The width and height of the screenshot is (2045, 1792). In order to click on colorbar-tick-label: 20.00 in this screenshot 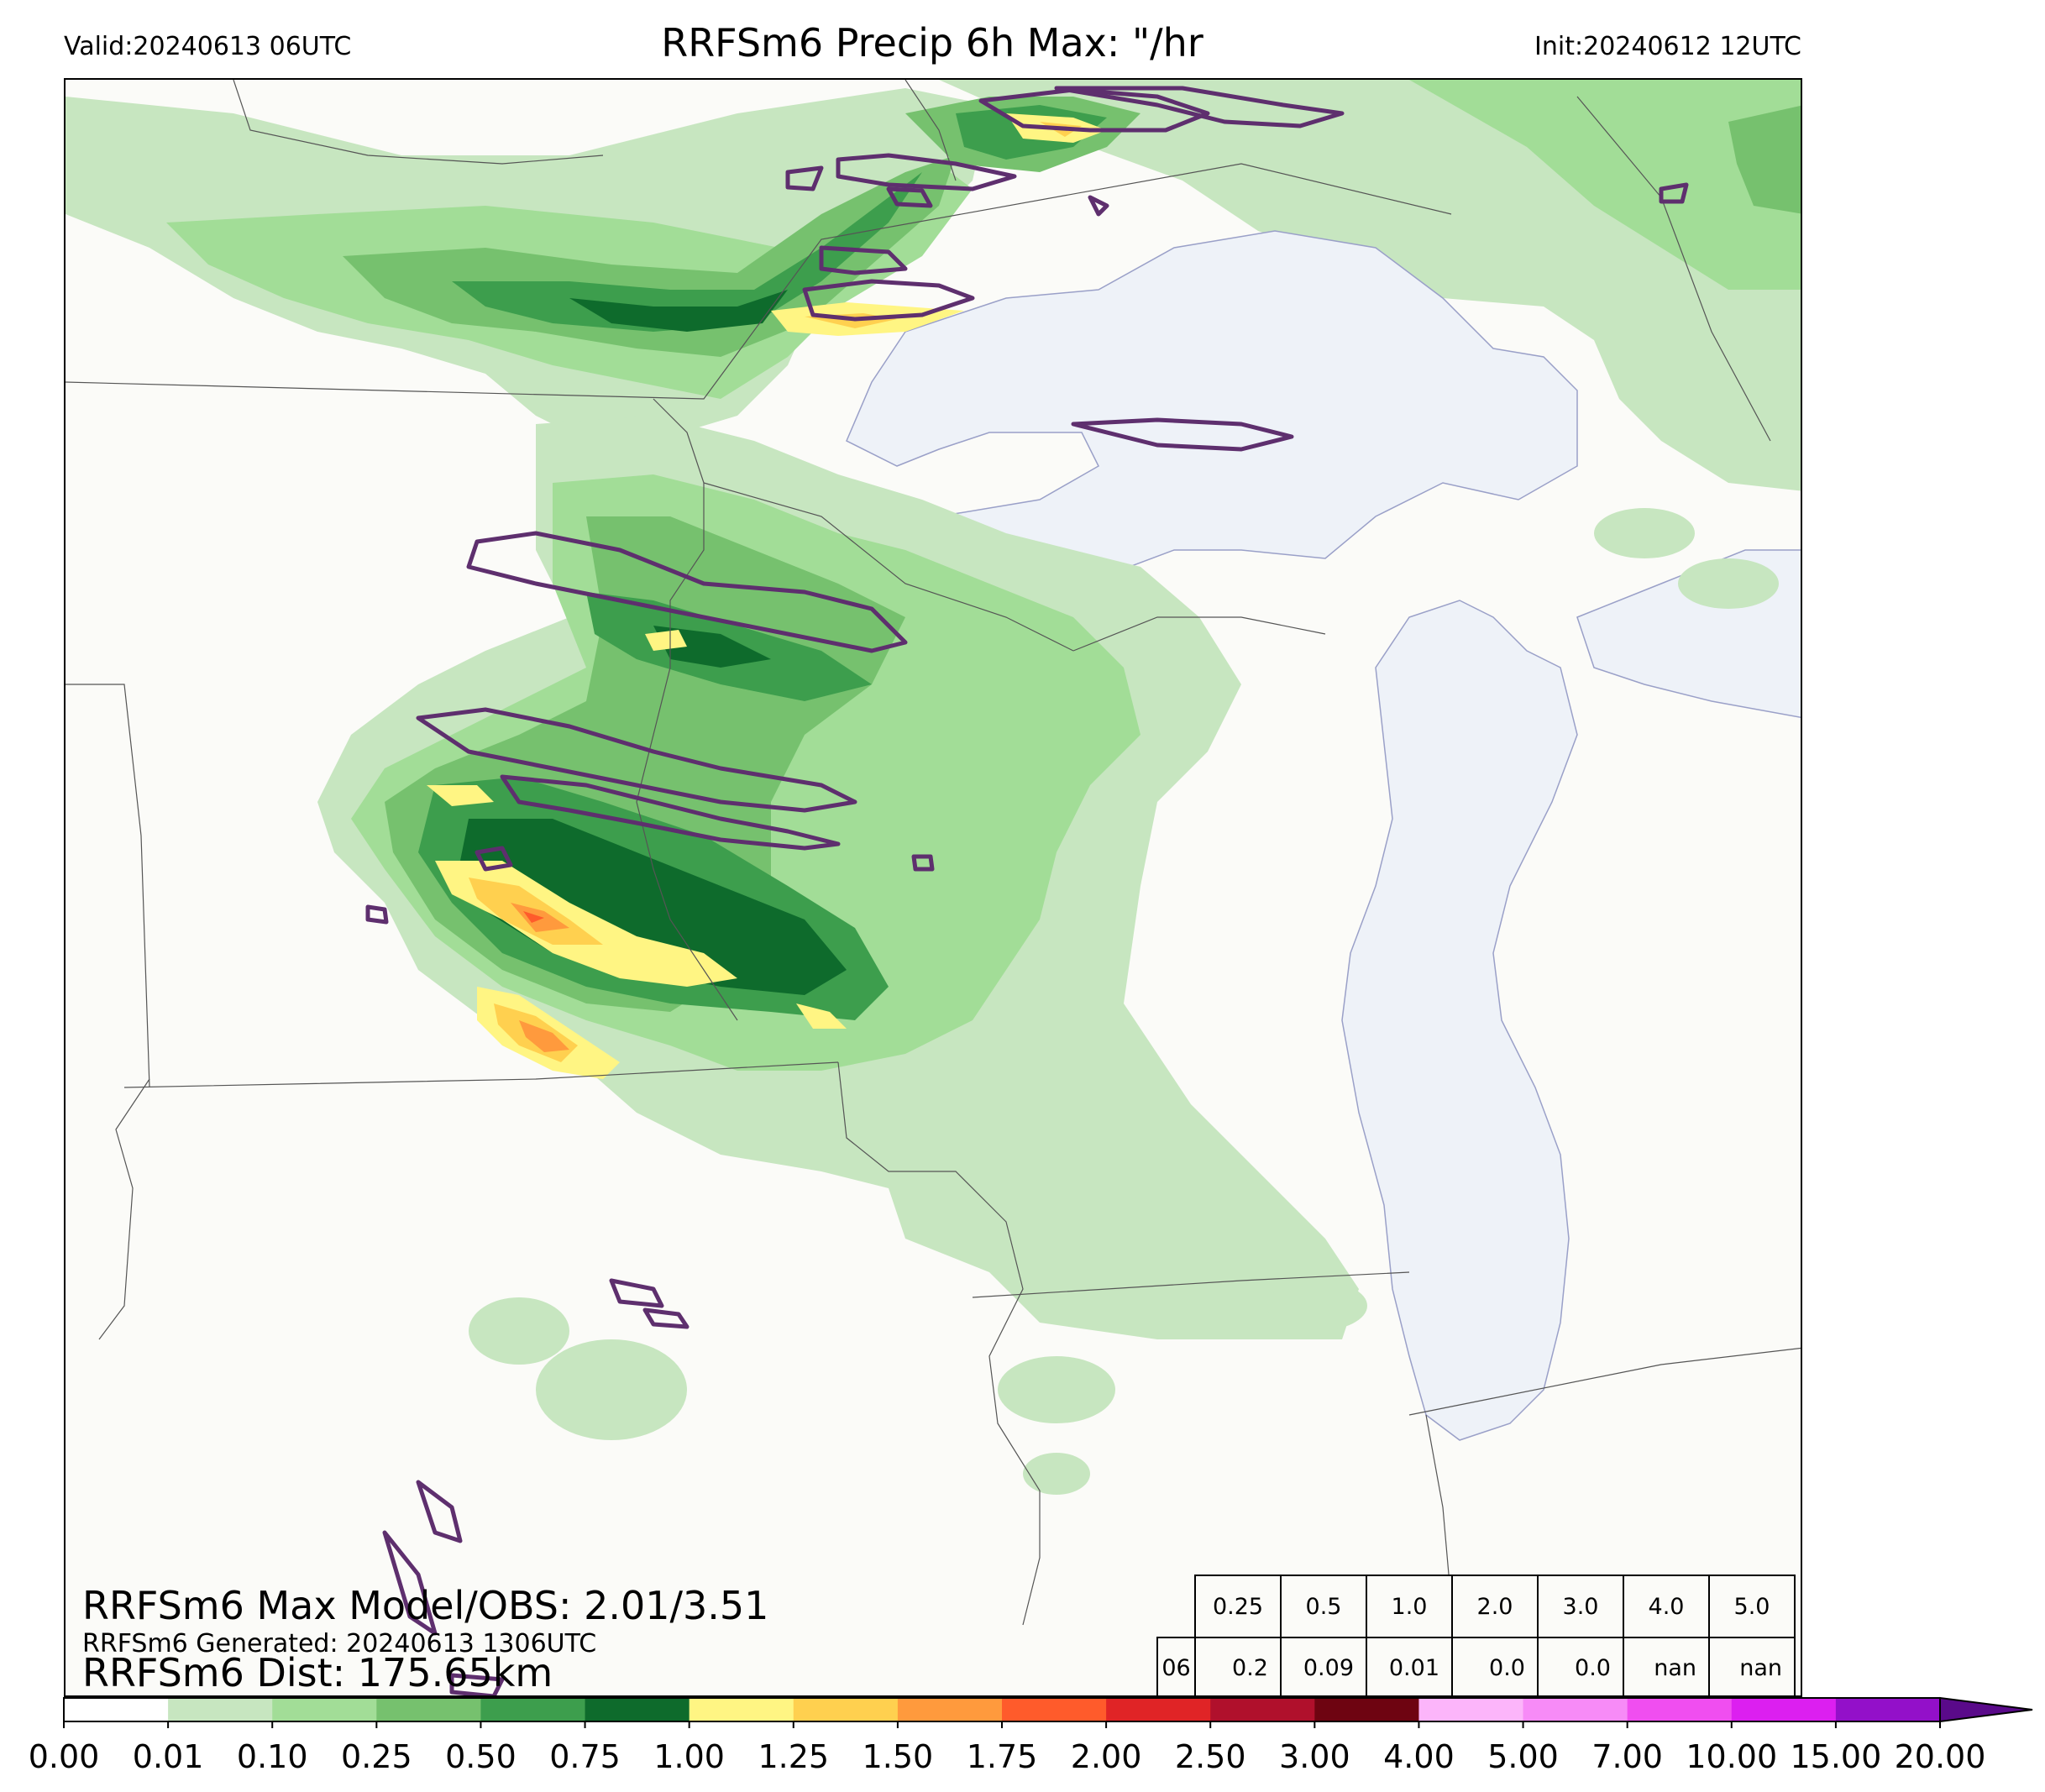, I will do `click(1940, 1756)`.